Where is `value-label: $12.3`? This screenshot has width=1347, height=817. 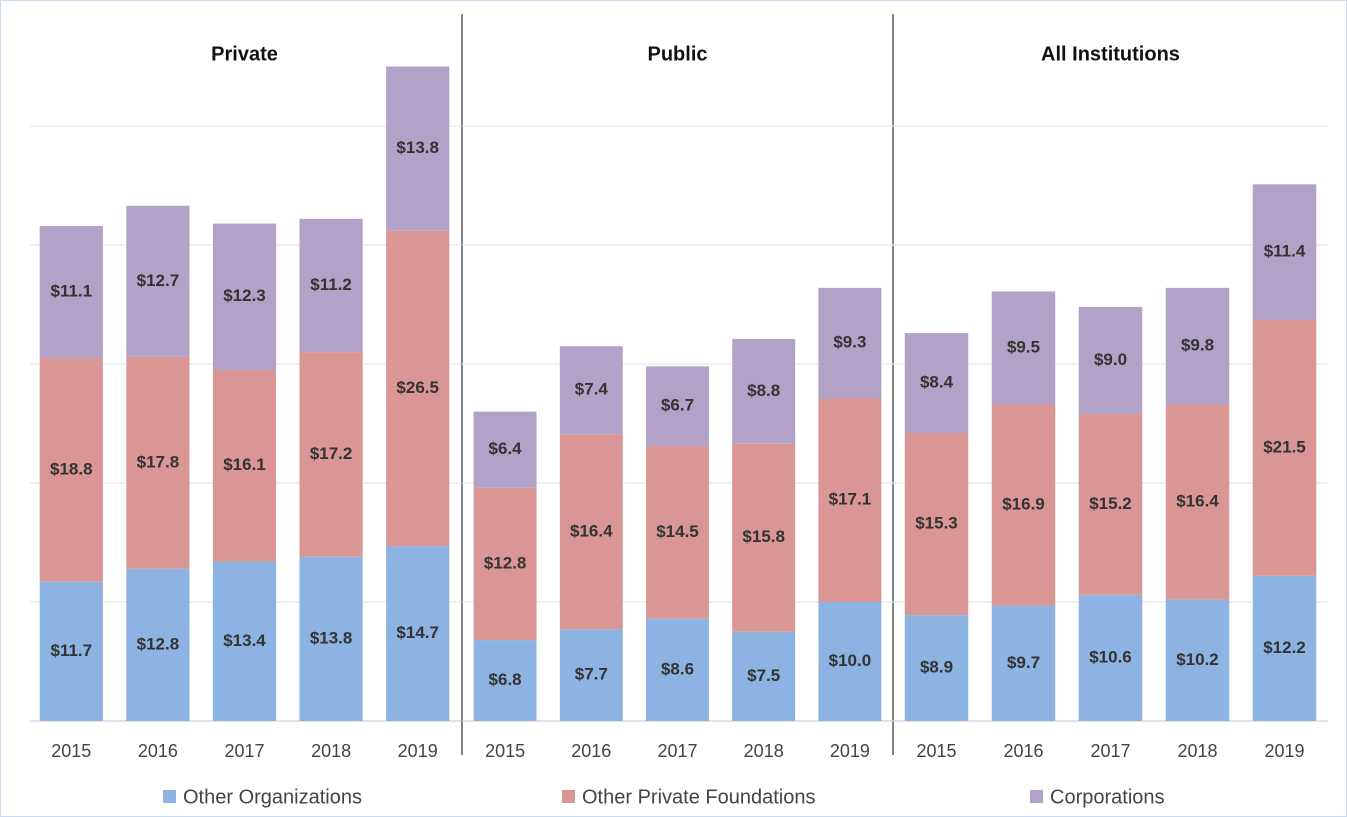
value-label: $12.3 is located at coordinates (244, 295).